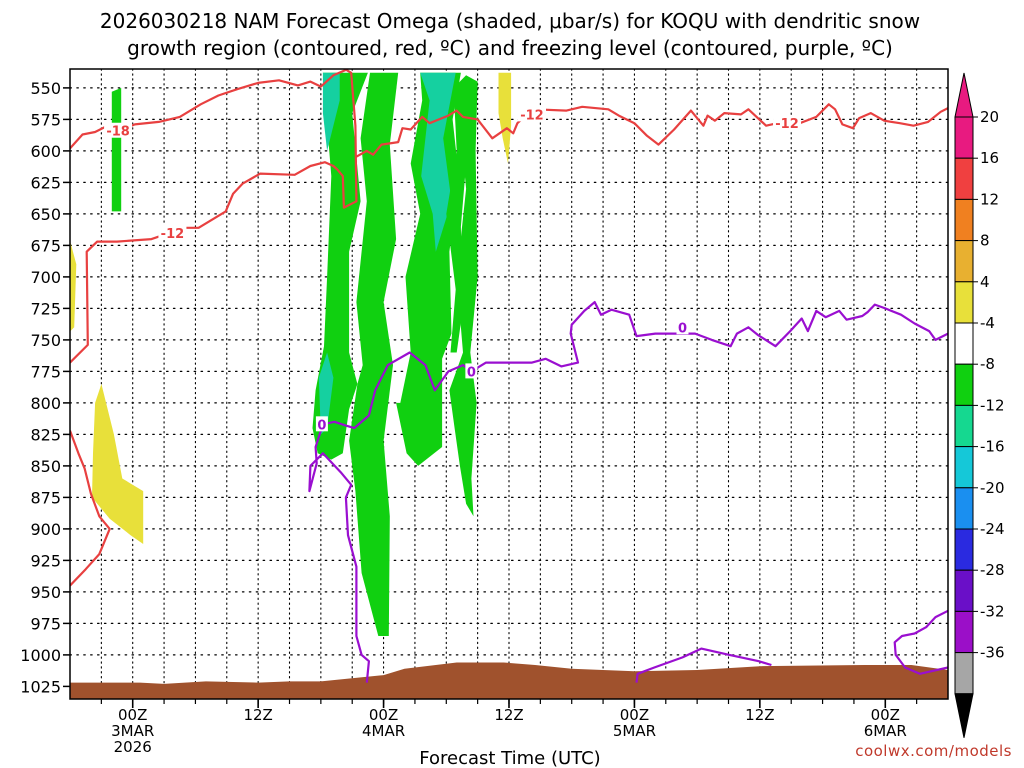  What do you see at coordinates (45, 151) in the screenshot?
I see `y-tick-label-600: 600` at bounding box center [45, 151].